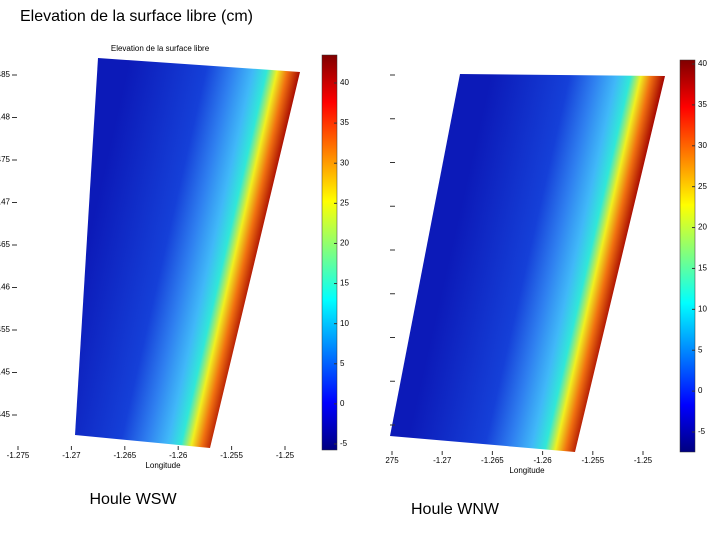  I want to click on slide-title: Elevation de la surface libre (cm), so click(136, 16).